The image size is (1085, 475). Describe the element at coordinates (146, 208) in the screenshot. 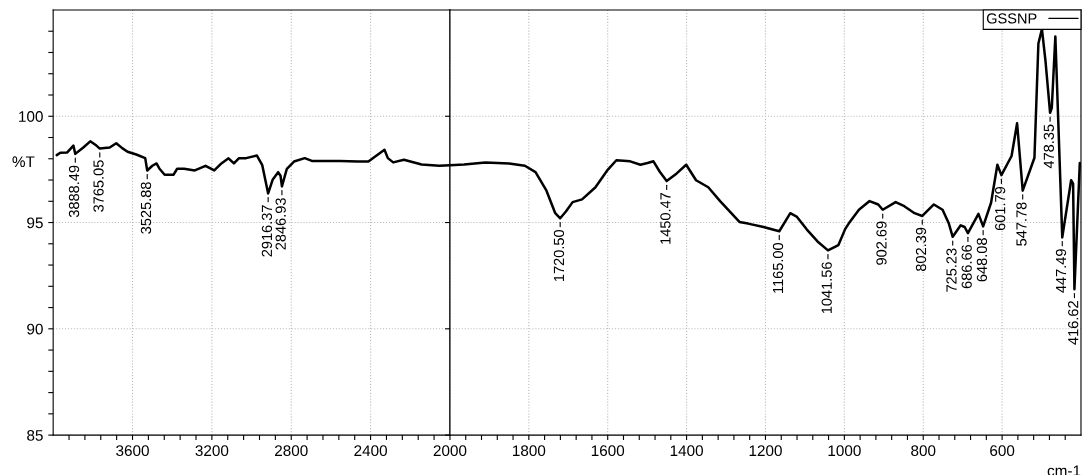

I see `annotation: 3525.88` at that location.